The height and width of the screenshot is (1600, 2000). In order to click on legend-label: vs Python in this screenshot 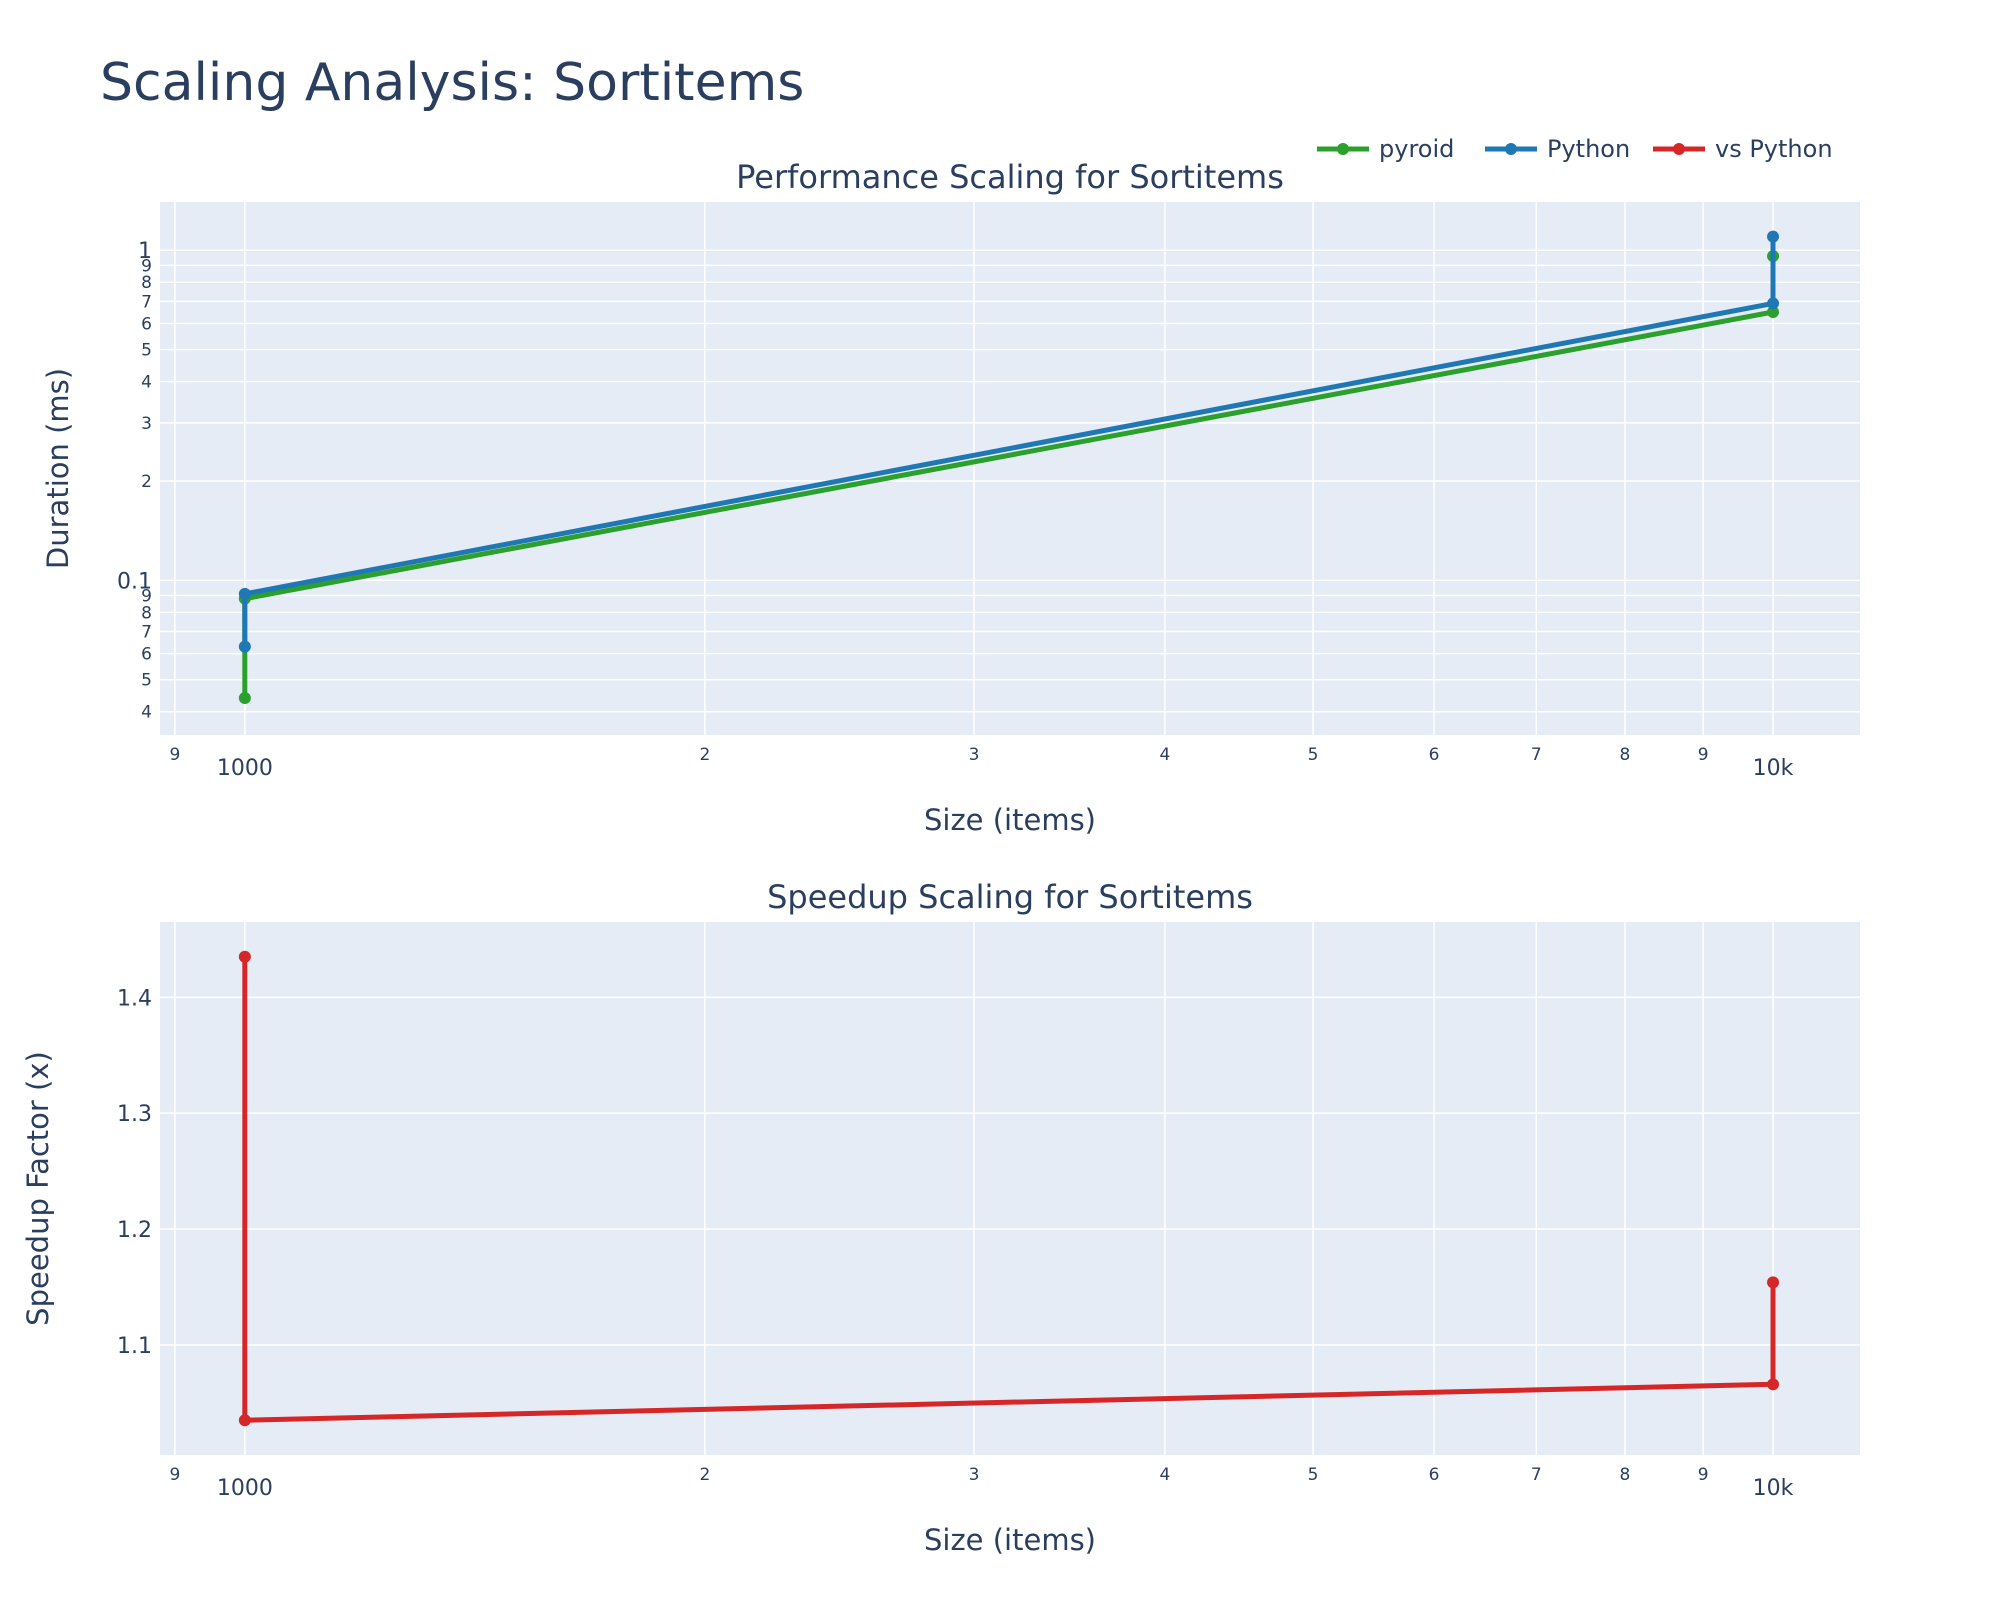, I will do `click(1774, 149)`.